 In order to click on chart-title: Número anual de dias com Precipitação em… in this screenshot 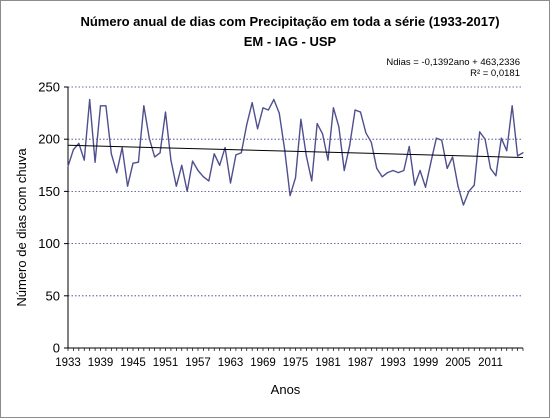, I will do `click(290, 21)`.